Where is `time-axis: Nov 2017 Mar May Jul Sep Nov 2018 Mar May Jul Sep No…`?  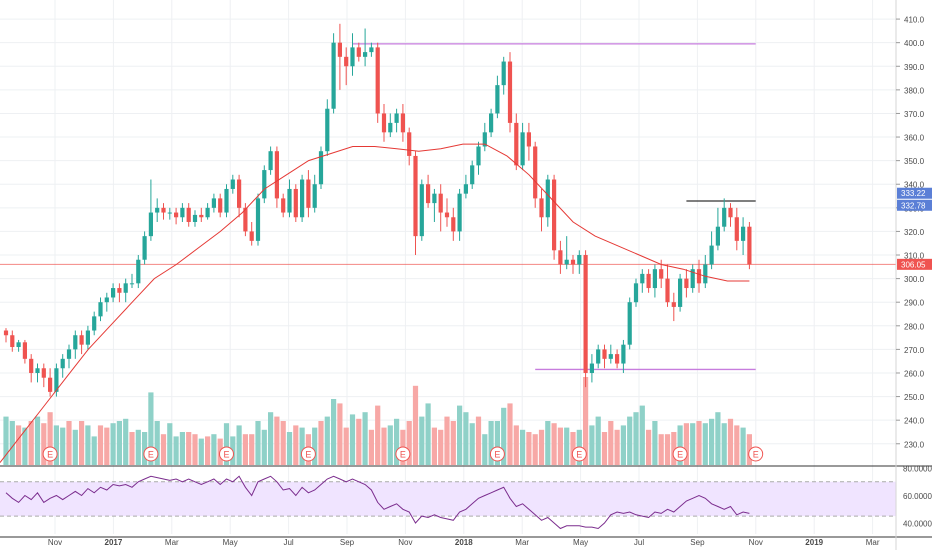
time-axis: Nov 2017 Mar May Jul Sep Nov 2018 Mar May Jul Sep No… is located at coordinates (464, 542).